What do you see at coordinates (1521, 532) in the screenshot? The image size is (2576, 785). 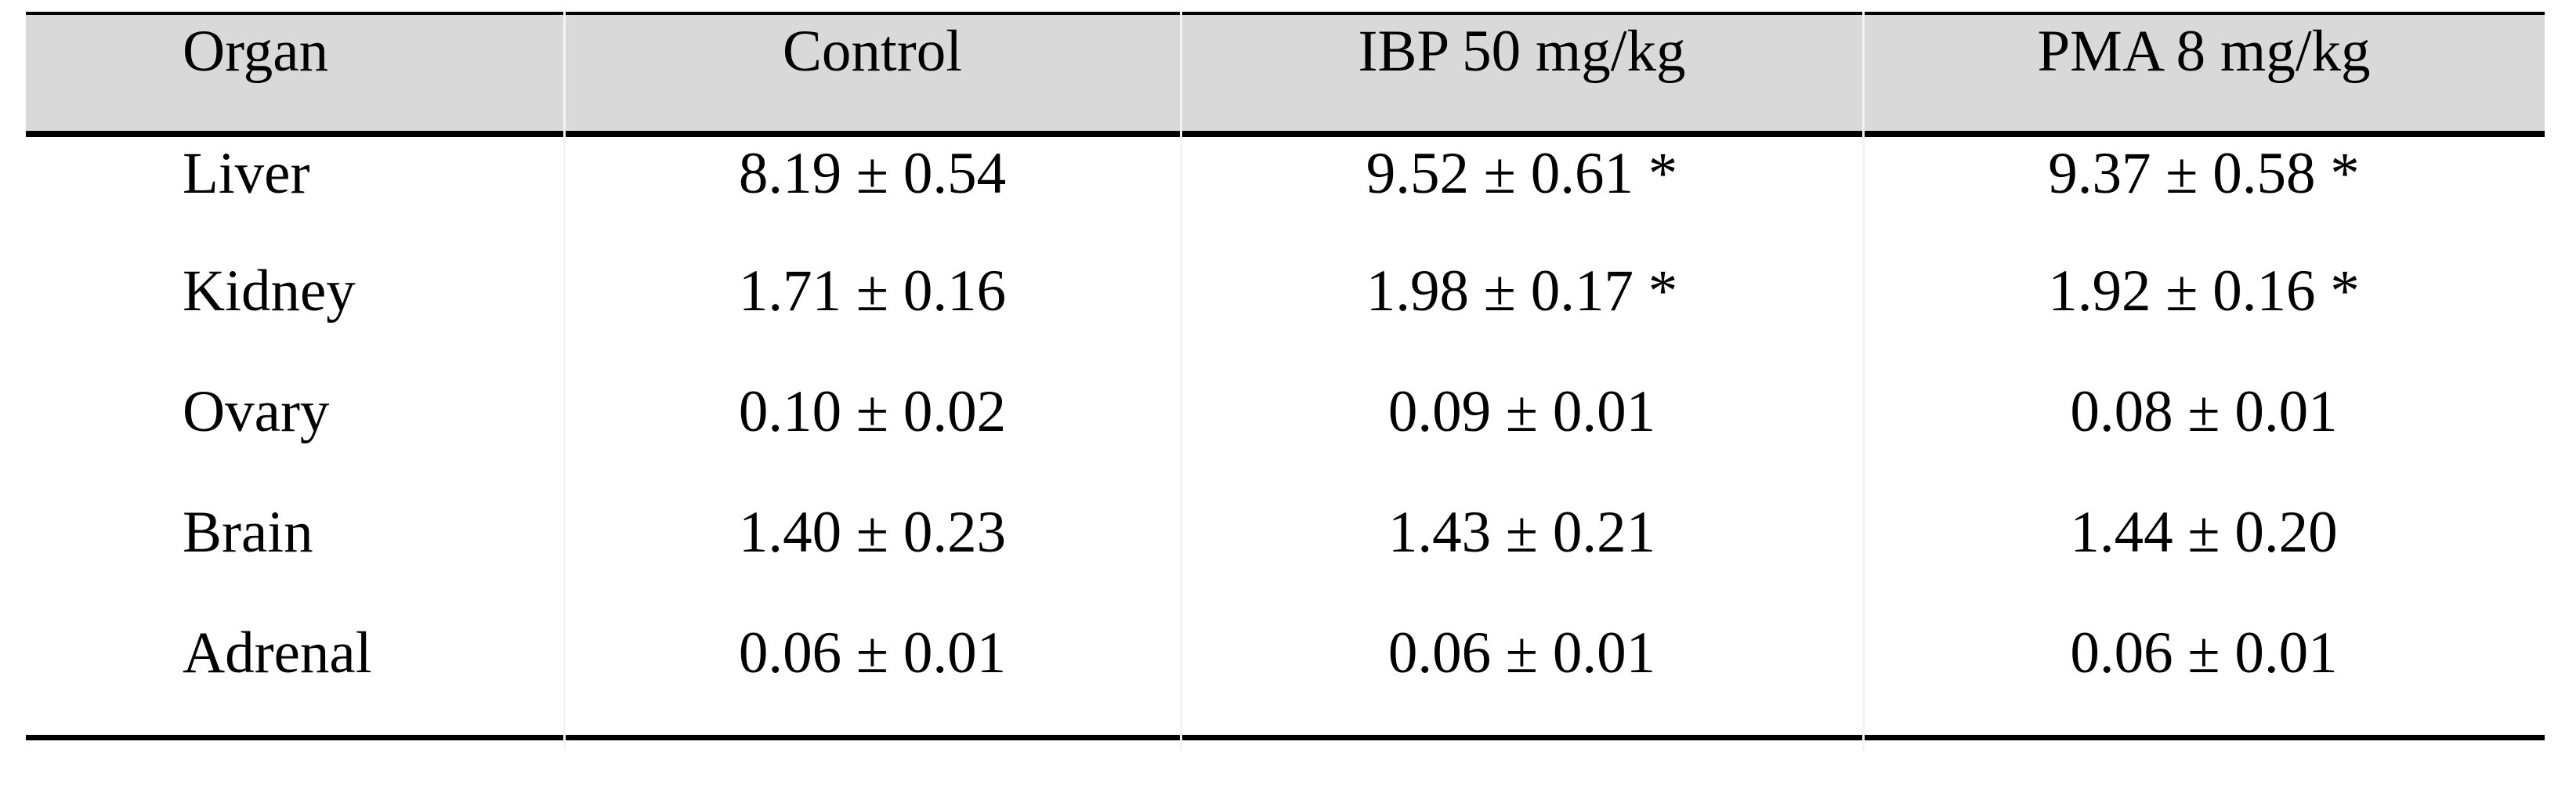 I see `table-cell: 1.43 ± 0.21` at bounding box center [1521, 532].